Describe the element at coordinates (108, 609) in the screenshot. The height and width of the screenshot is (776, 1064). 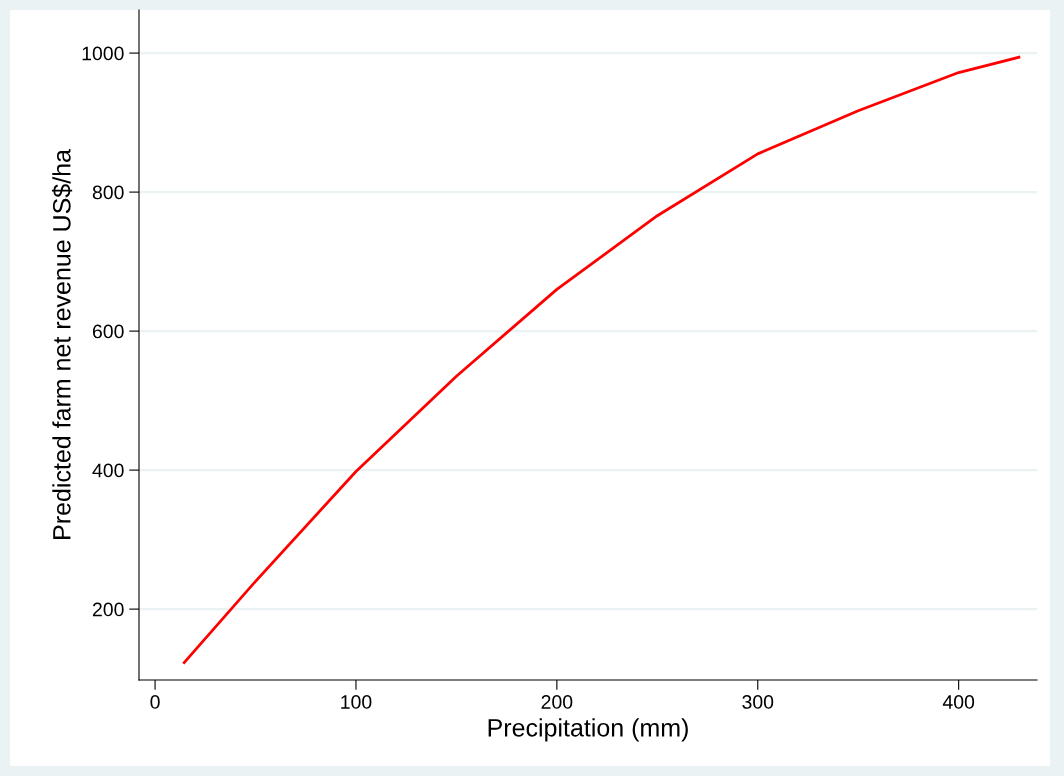
I see `y-tick-label: 200` at that location.